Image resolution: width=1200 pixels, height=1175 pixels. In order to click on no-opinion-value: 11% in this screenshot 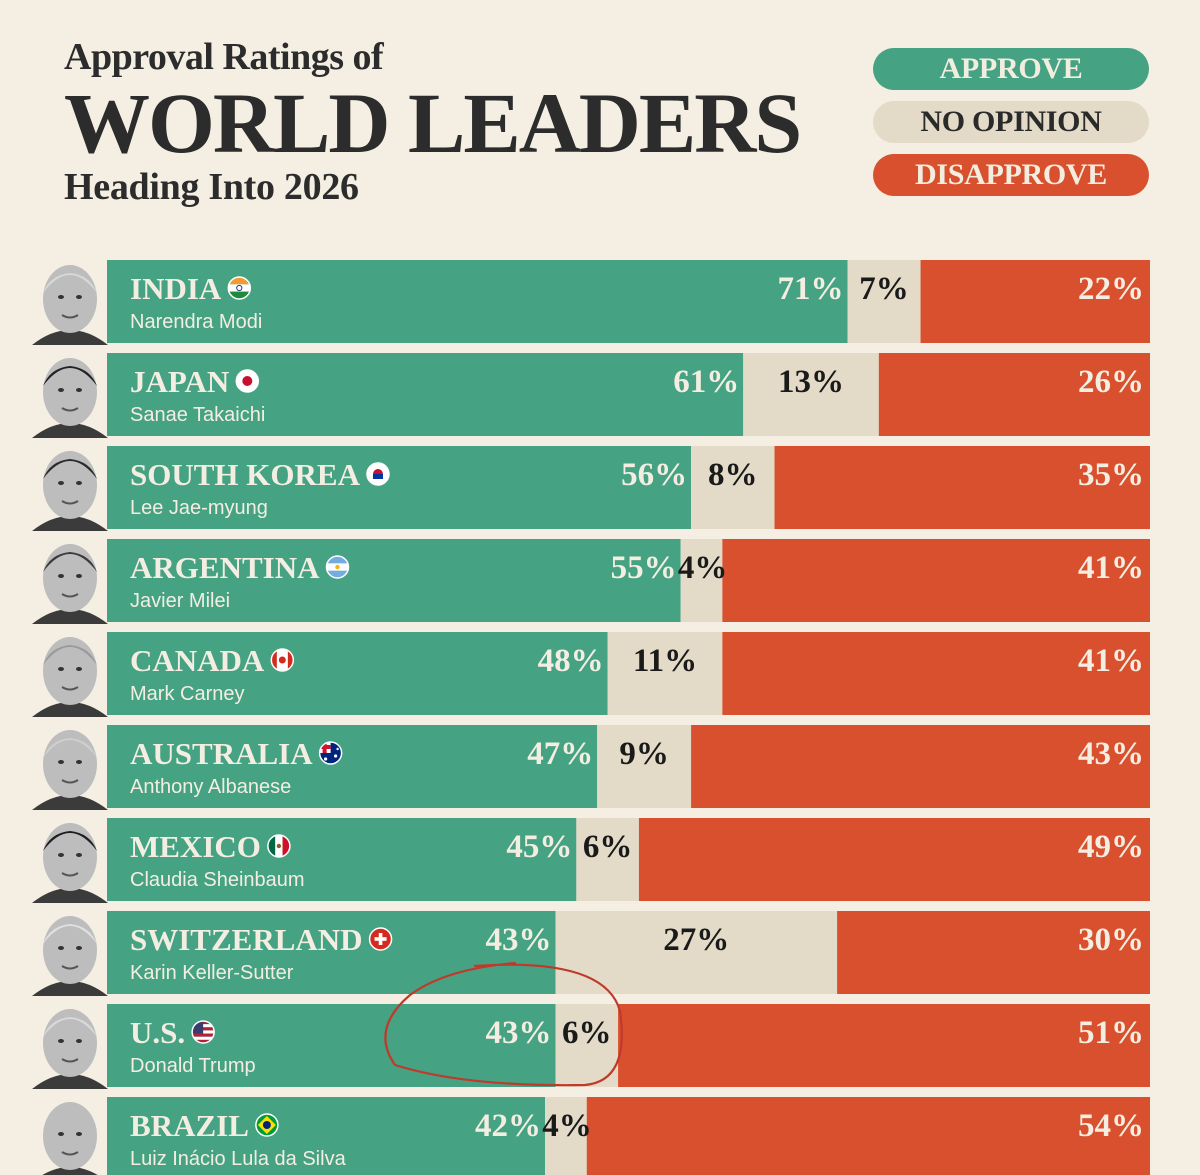, I will do `click(665, 661)`.